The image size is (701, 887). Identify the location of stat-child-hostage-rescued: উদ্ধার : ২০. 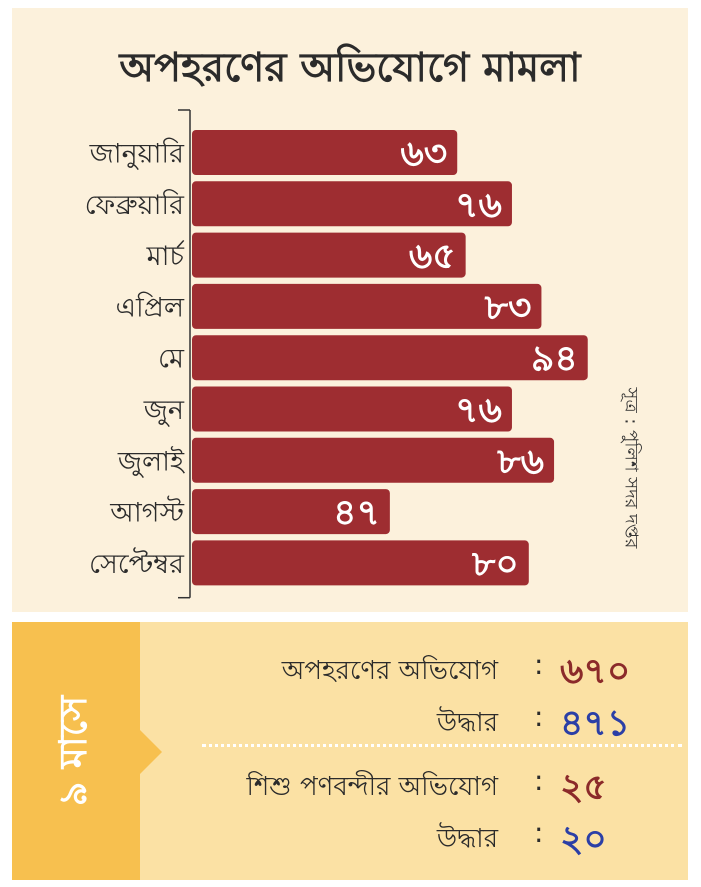
(350, 837).